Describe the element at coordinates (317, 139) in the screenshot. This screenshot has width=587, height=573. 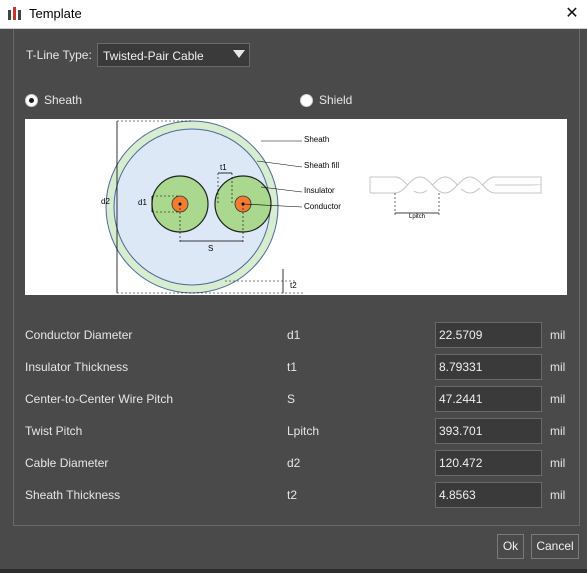
I see `label-sheath: Sheath` at that location.